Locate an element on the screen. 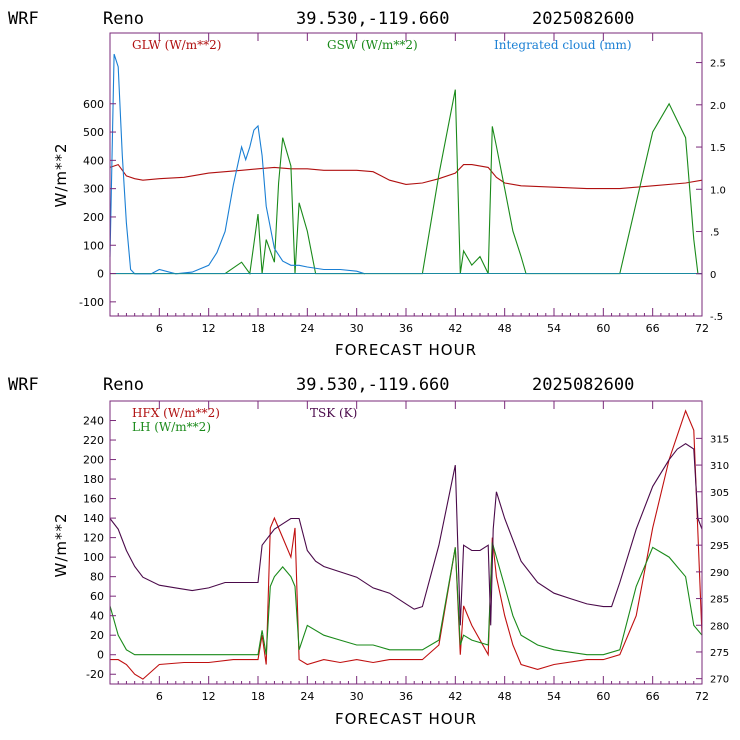  header2-run: 2025082600 is located at coordinates (583, 385).